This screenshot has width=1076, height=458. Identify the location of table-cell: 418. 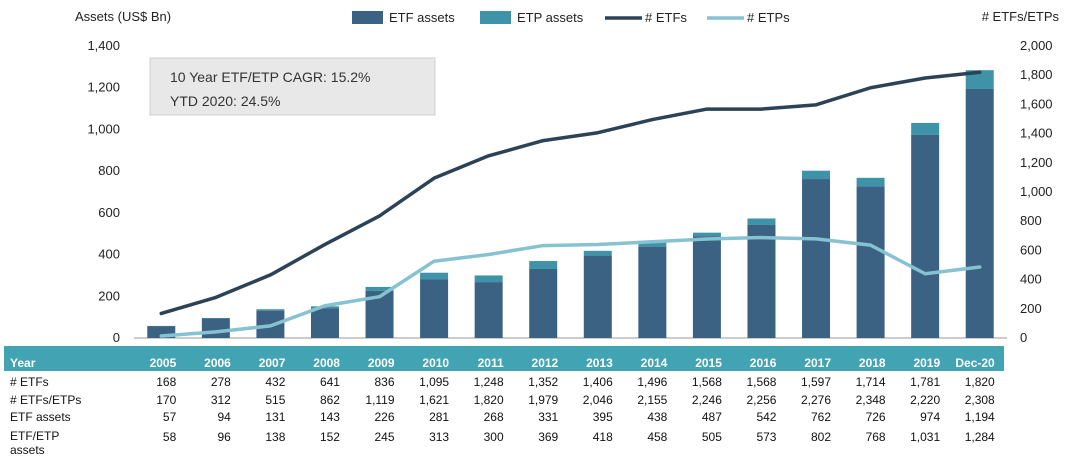
(603, 437).